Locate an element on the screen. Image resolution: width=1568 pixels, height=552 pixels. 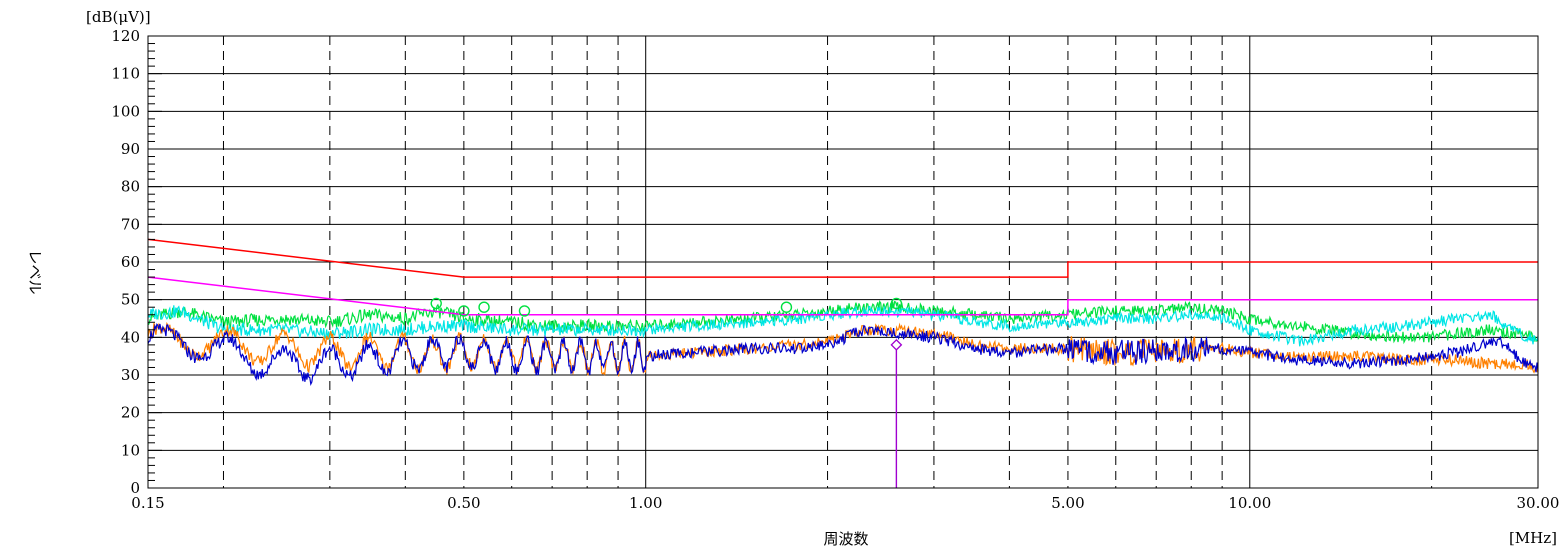
vertical-marker-diamond is located at coordinates (896, 344).